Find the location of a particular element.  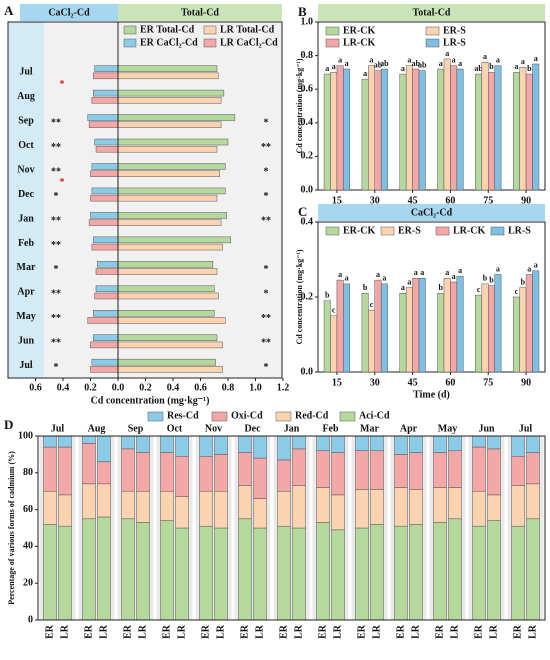

x-axis-title: Time (d) is located at coordinates (431, 394).